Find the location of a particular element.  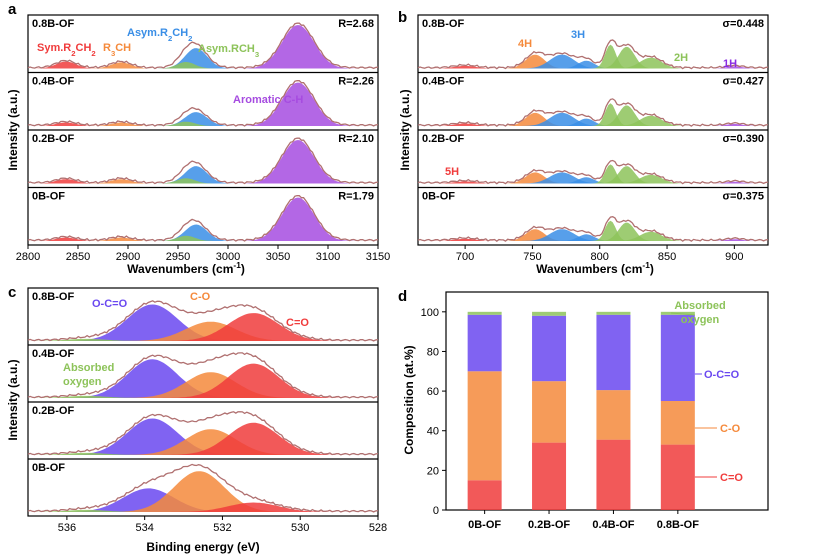

h3-label: 3H is located at coordinates (578, 35).